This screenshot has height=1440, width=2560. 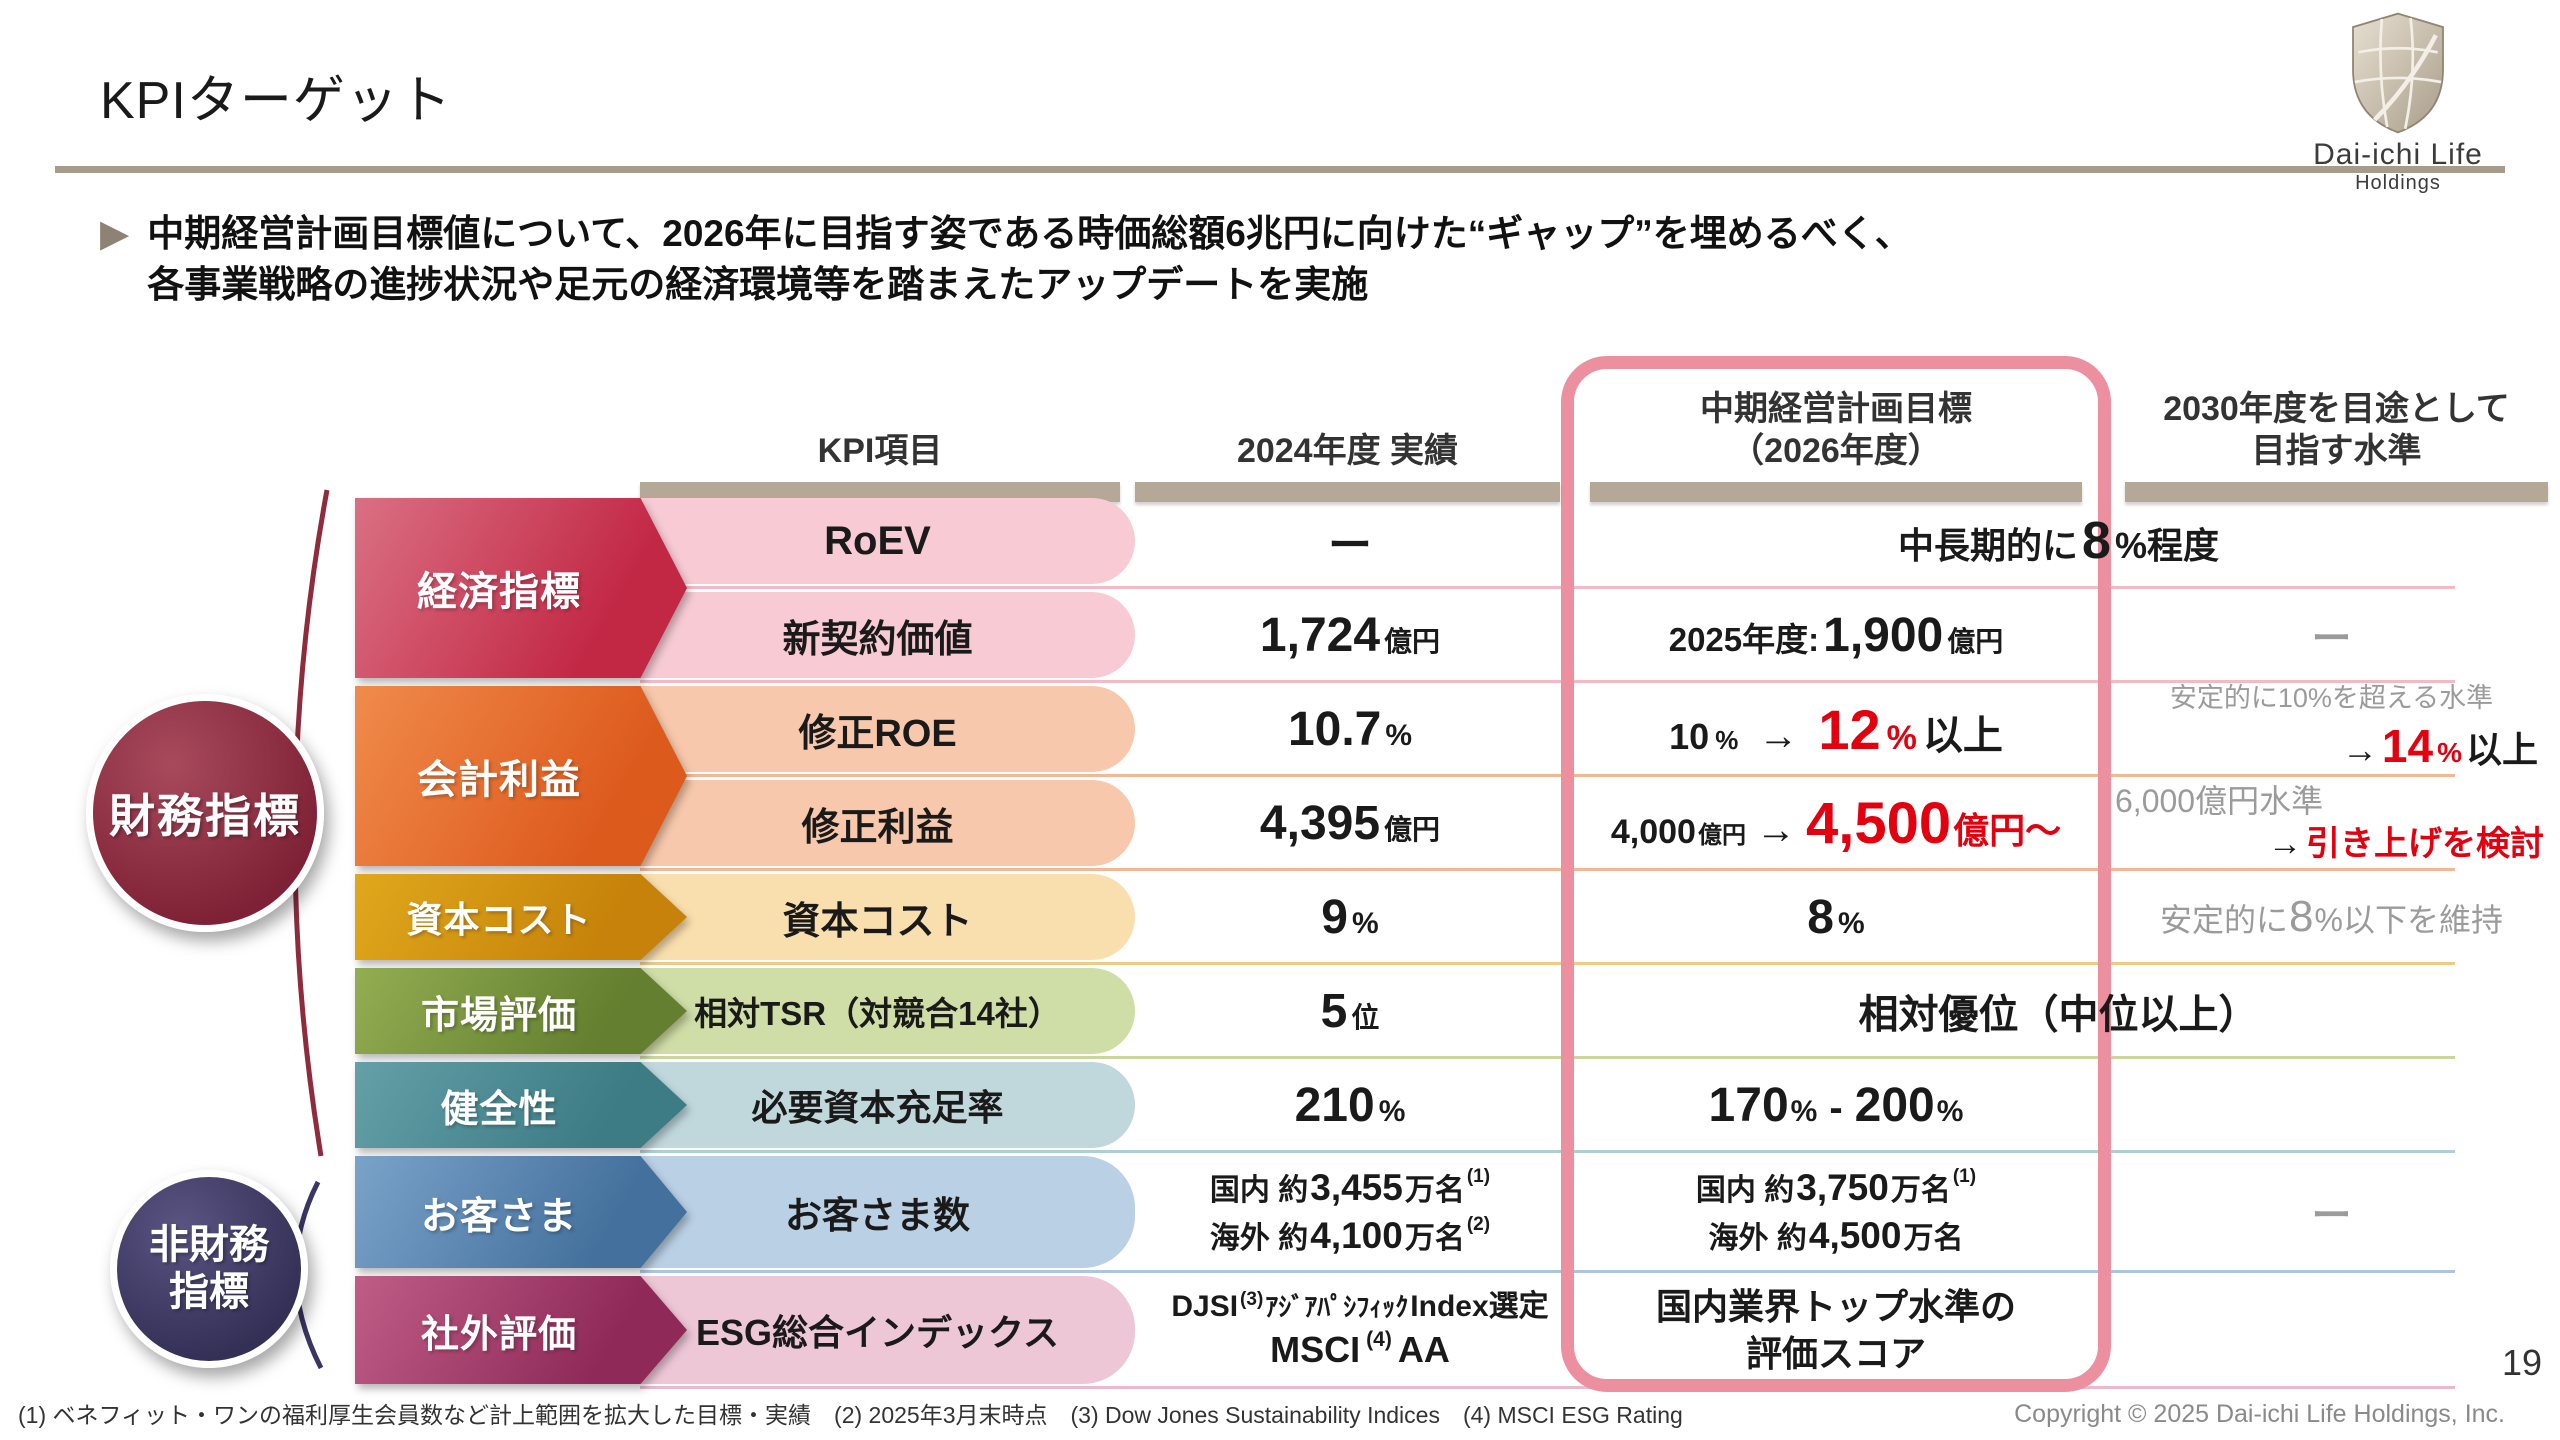 I want to click on cell-customers-outlook: ー, so click(x=2331, y=1216).